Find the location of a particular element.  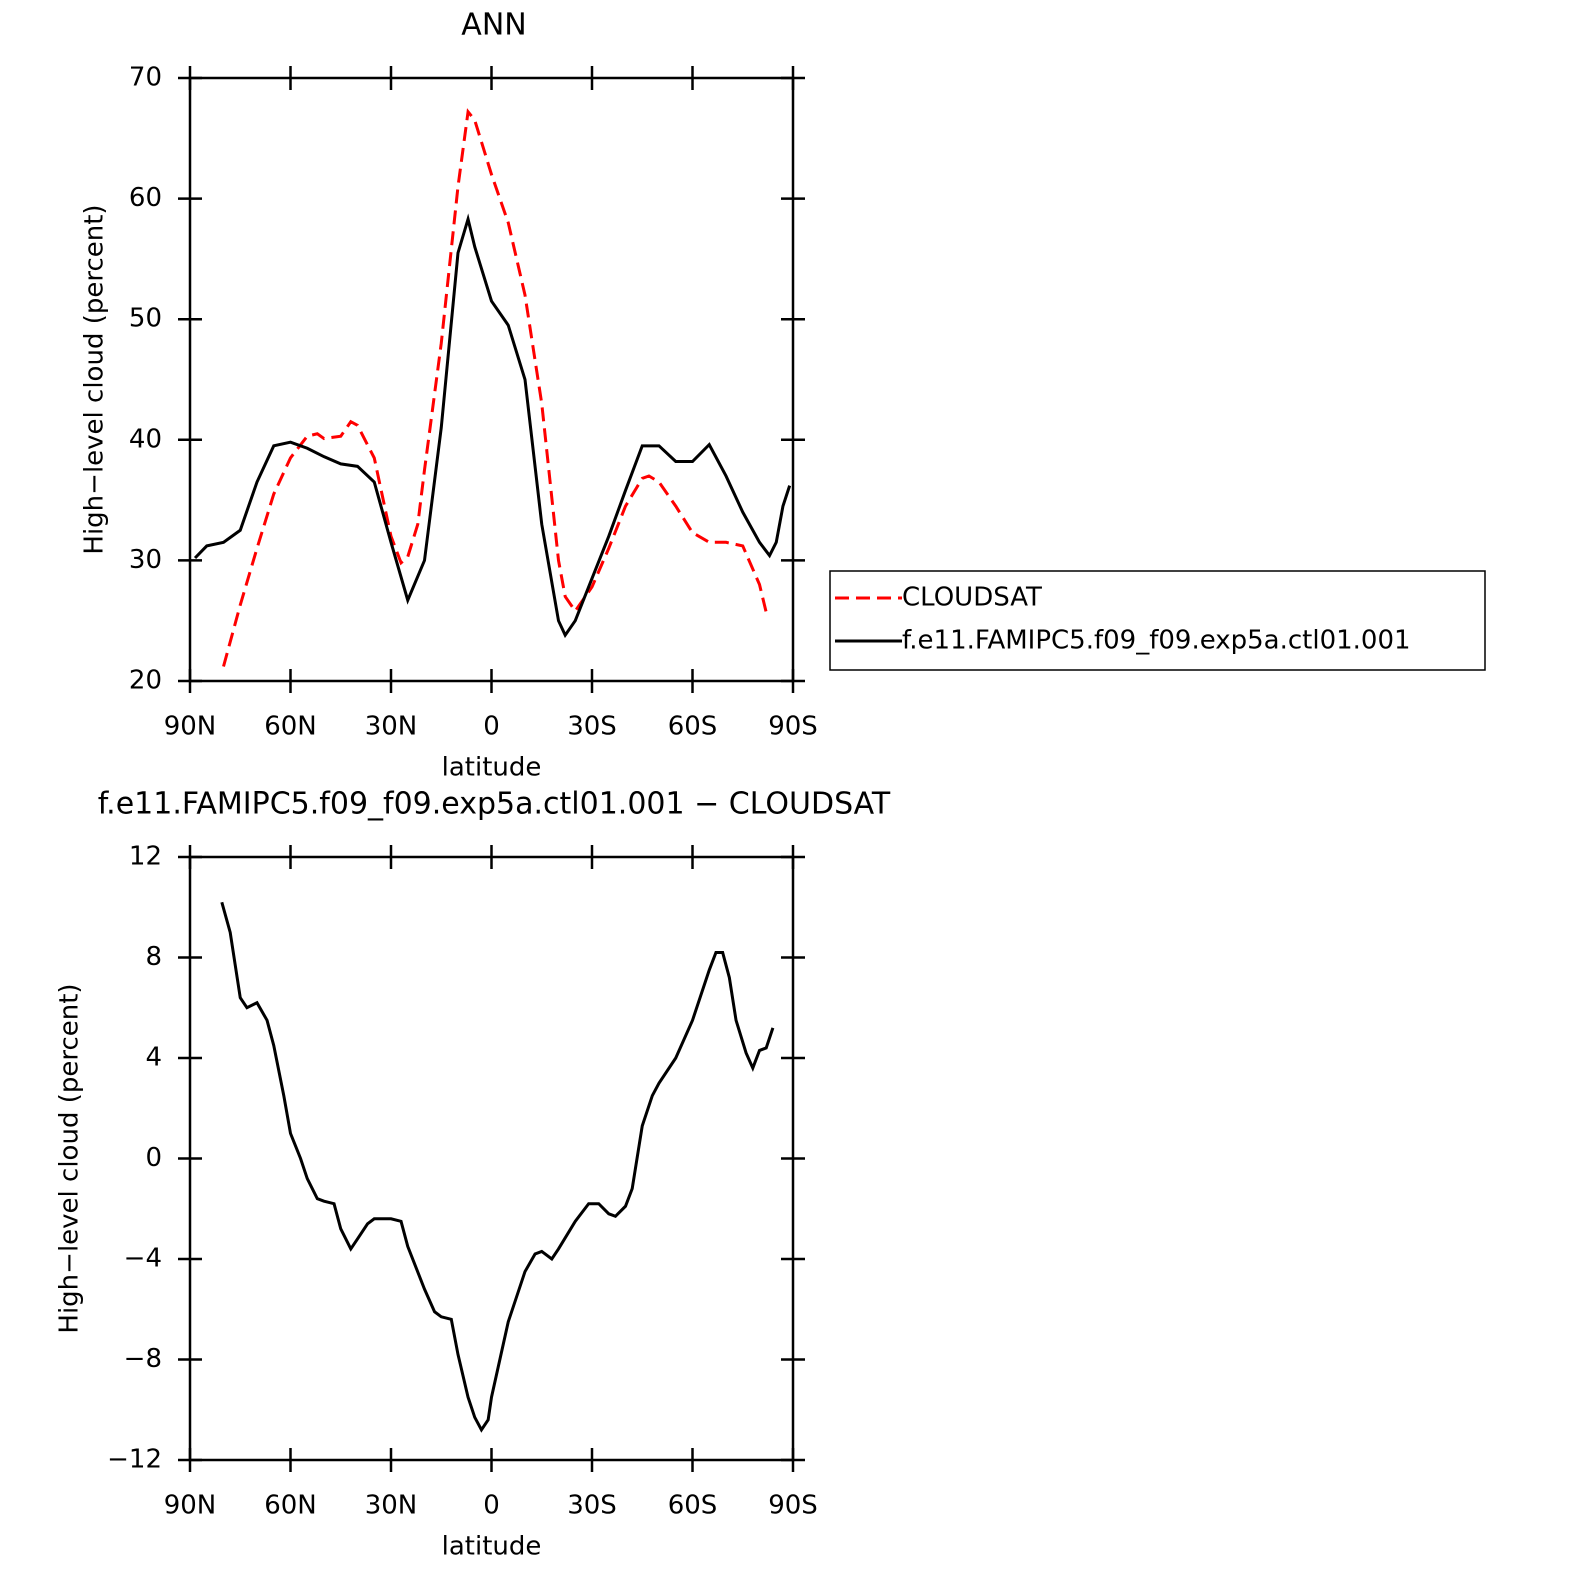

y-tick-label: 70 is located at coordinates (145, 78).